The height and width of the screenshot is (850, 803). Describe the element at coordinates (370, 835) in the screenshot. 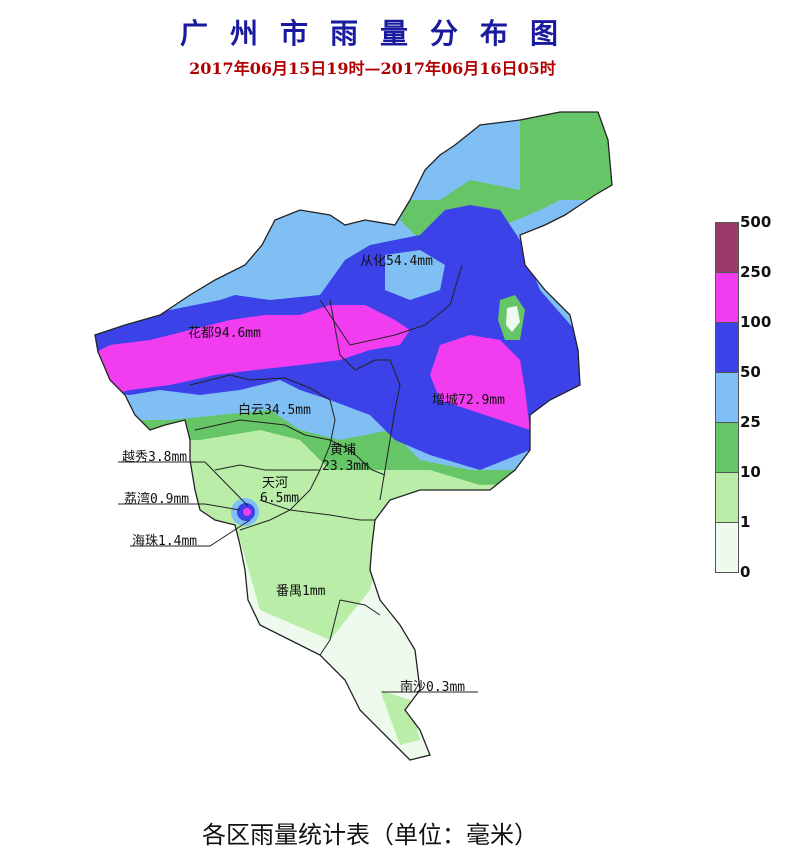

I see `stats-table-title: 各区雨量统计表（单位：毫米）` at that location.